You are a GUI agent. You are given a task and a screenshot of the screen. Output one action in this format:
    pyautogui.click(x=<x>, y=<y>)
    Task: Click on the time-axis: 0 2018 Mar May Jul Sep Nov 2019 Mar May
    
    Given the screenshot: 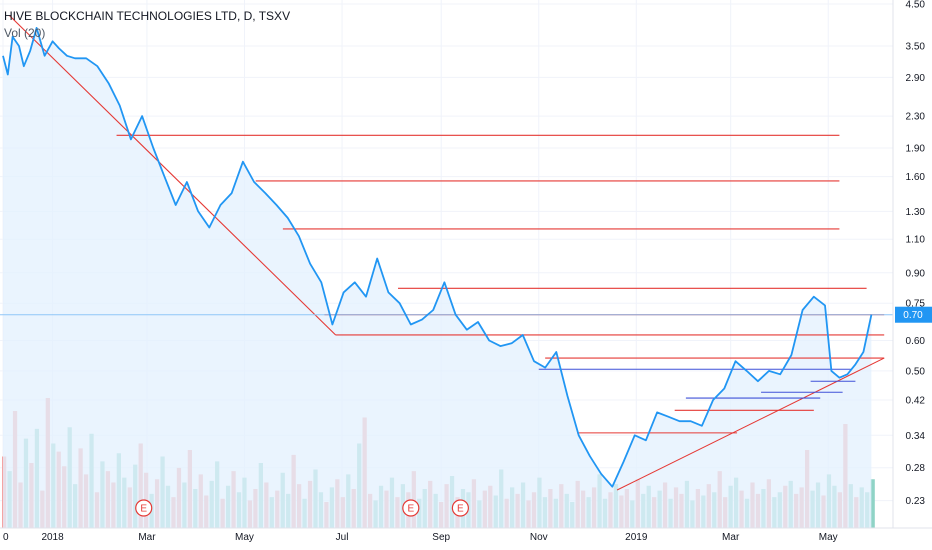 What is the action you would take?
    pyautogui.click(x=466, y=538)
    